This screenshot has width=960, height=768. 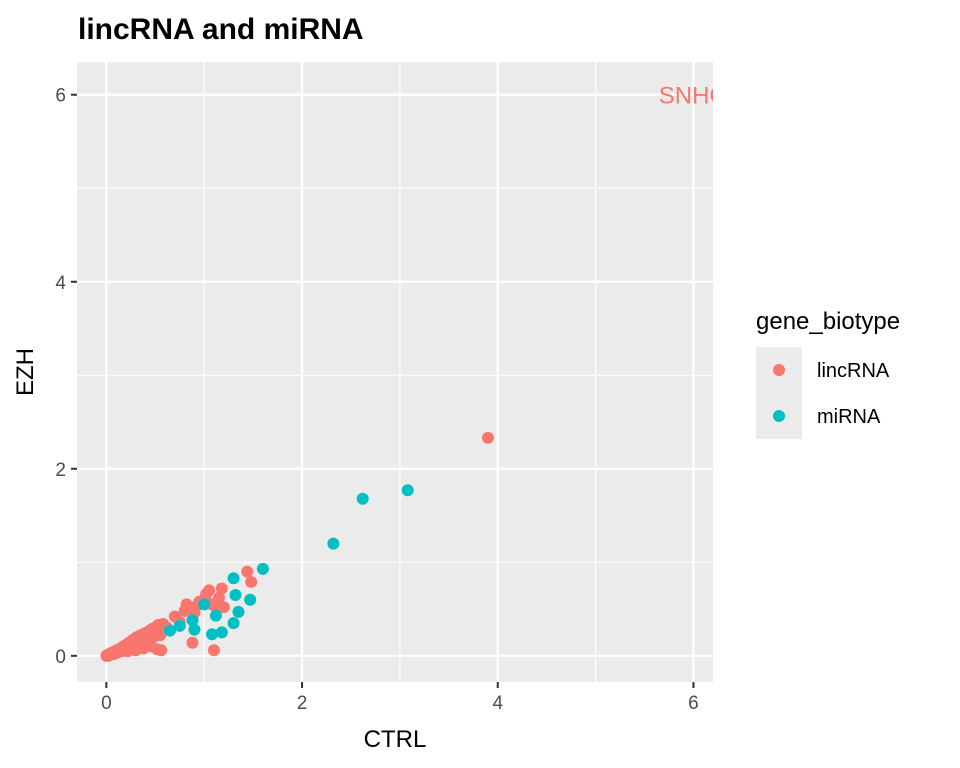 What do you see at coordinates (288, 562) in the screenshot?
I see `series-miRNA` at bounding box center [288, 562].